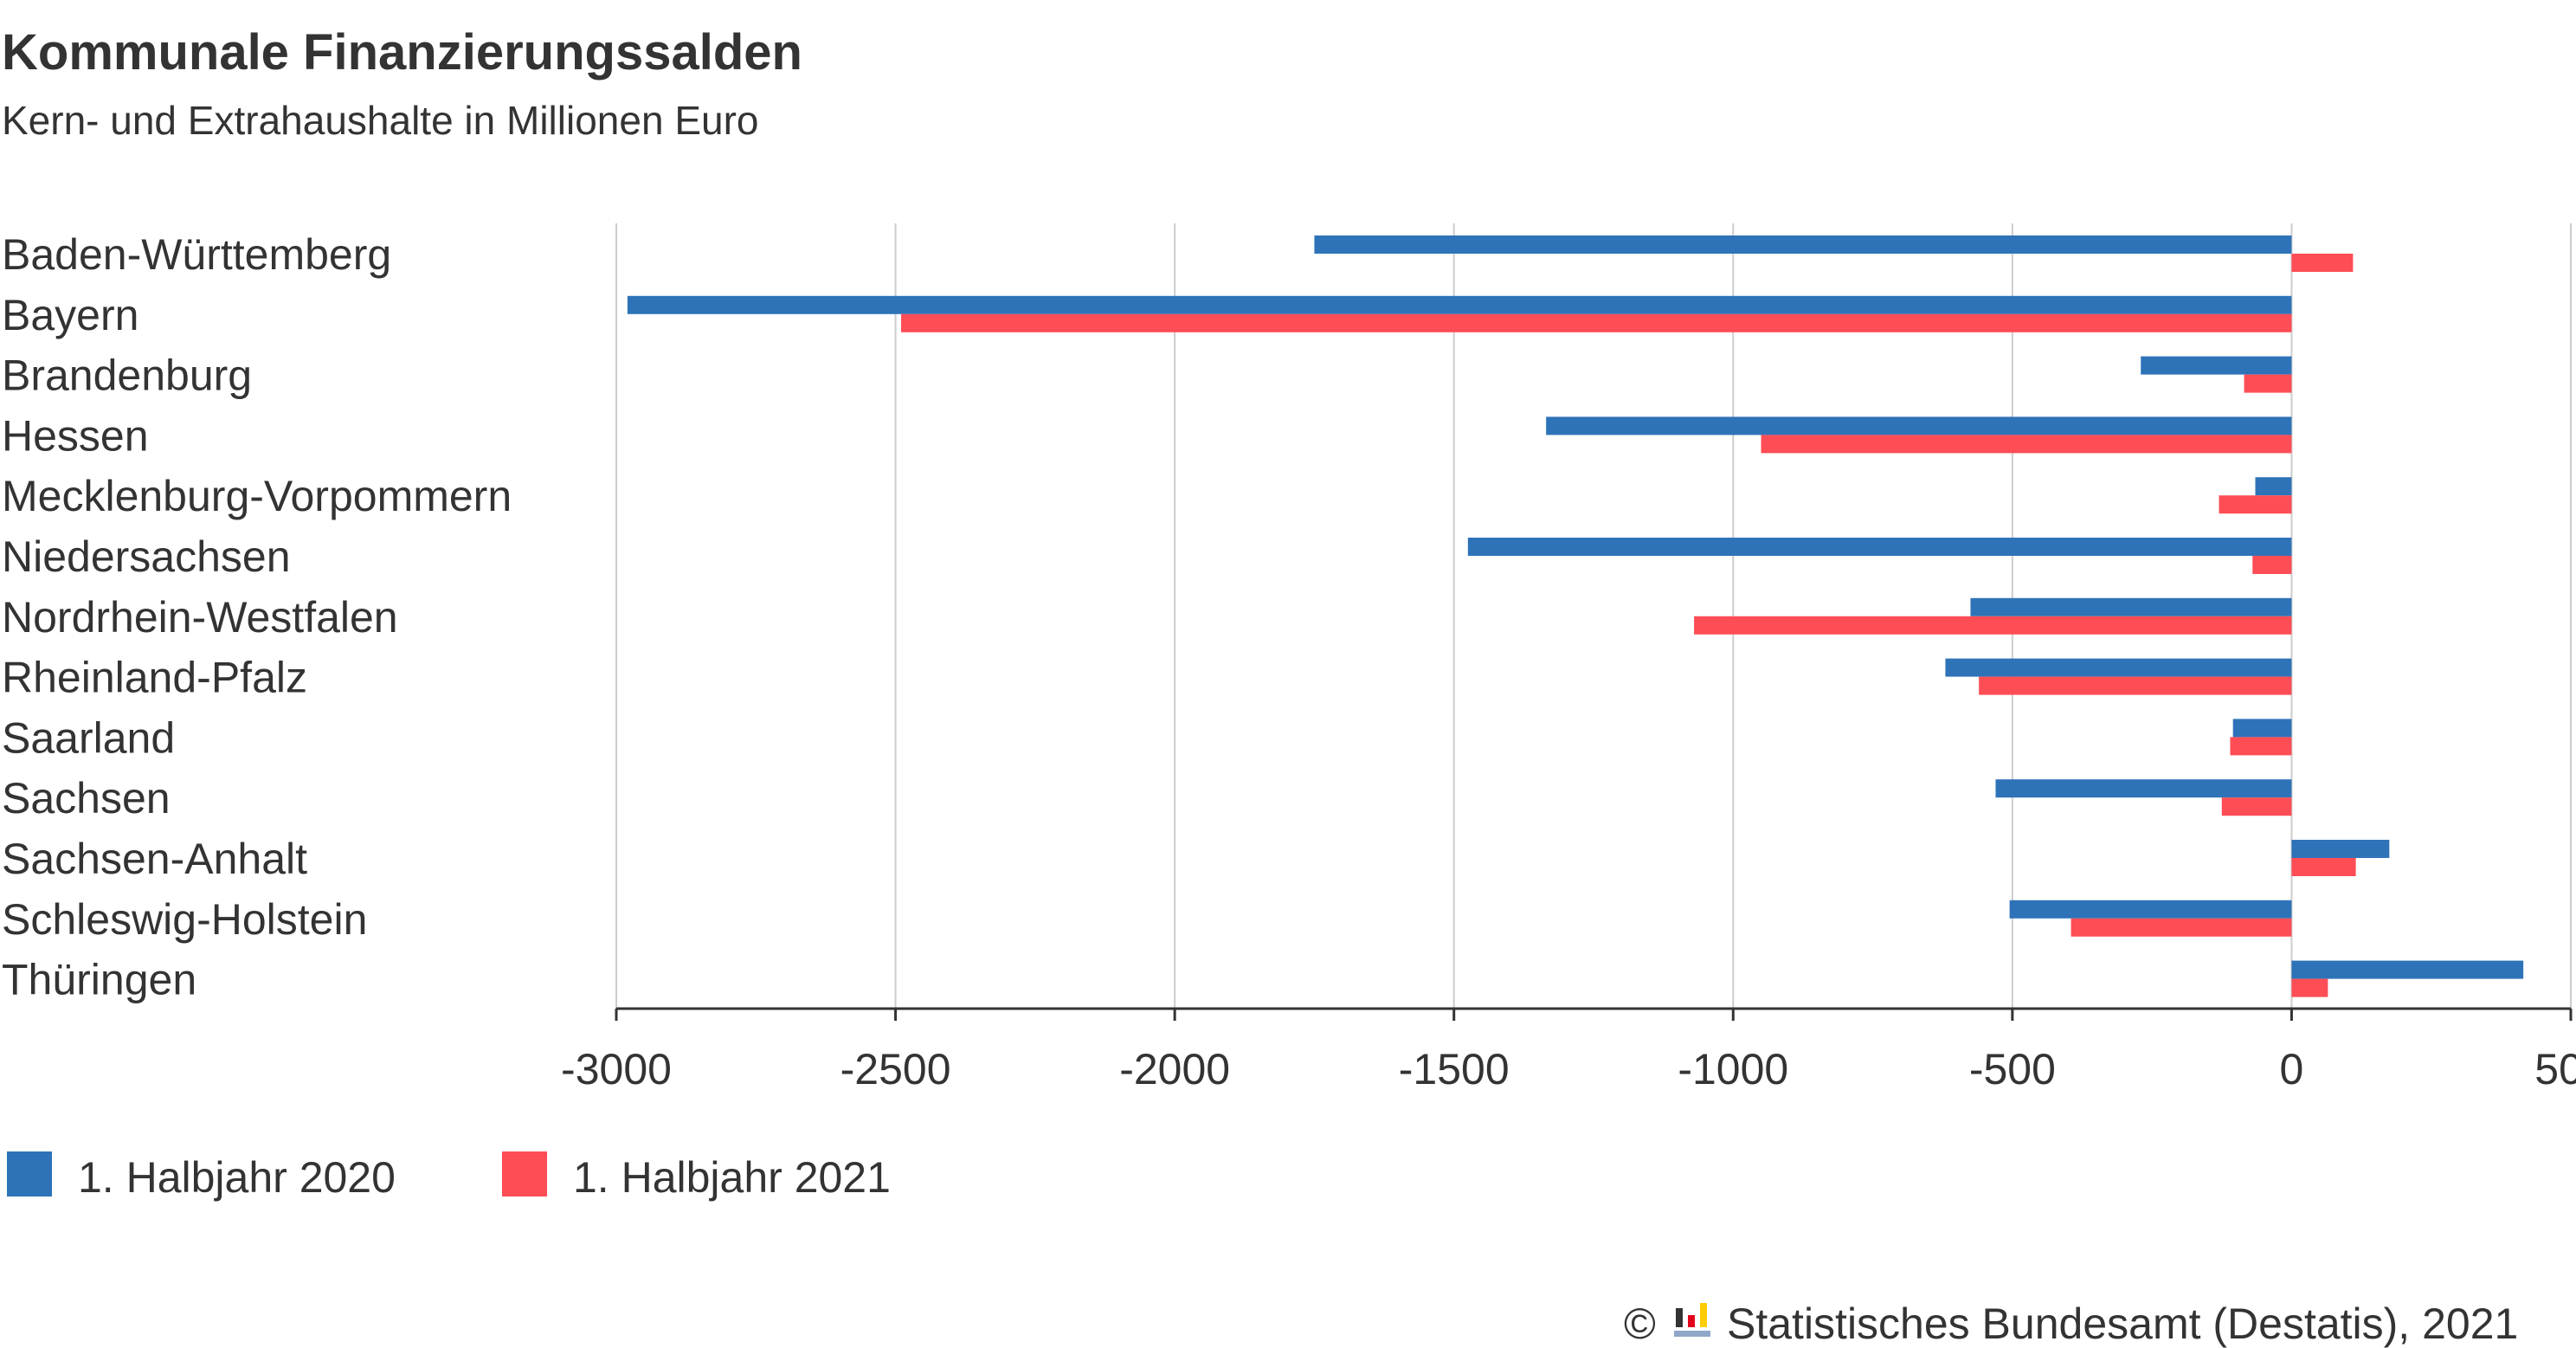  Describe the element at coordinates (88, 737) in the screenshot. I see `category-label-saarland: Saarland` at that location.